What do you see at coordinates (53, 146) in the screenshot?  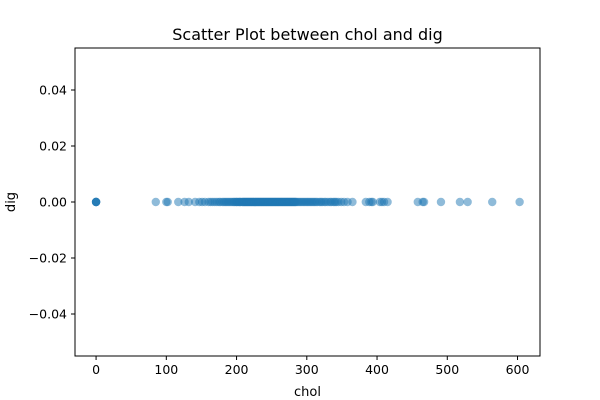 I see `y-tick-label: 0.02` at bounding box center [53, 146].